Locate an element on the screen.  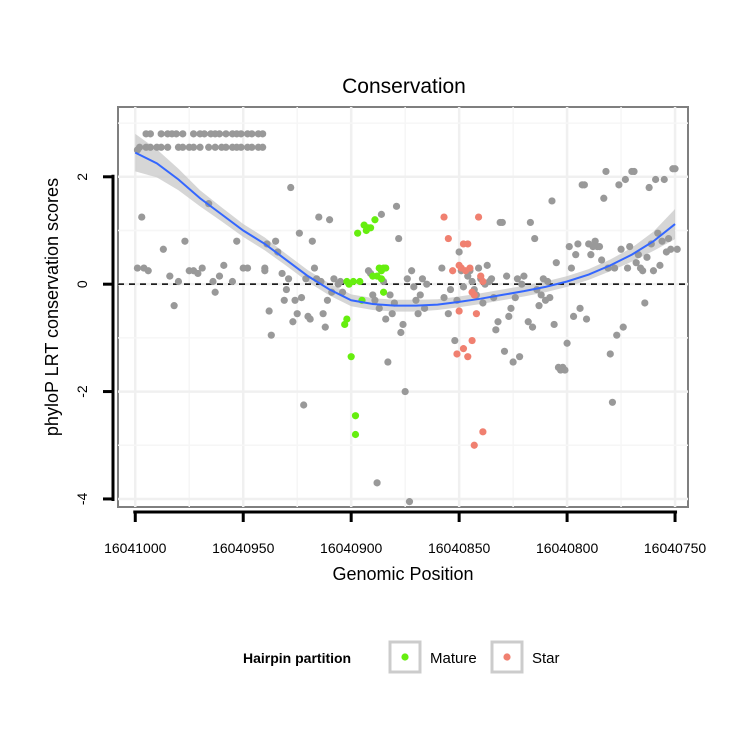
y-axis: -4 -2 0 2 is located at coordinates (94, 339).